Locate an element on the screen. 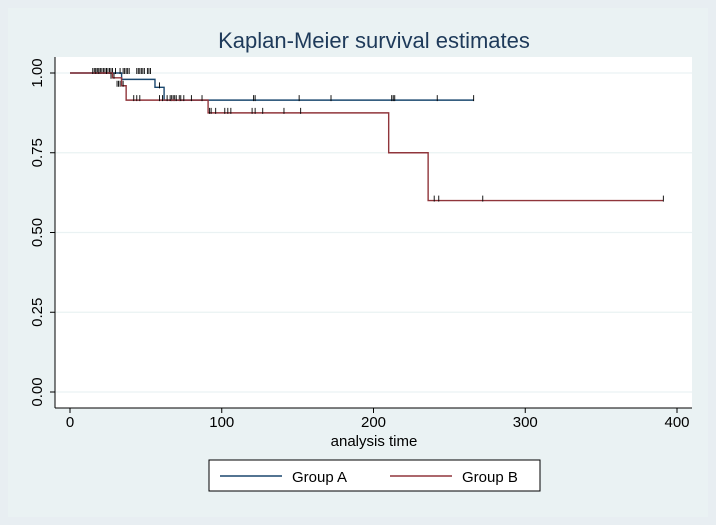 The height and width of the screenshot is (525, 716). x-tick-label: 400 is located at coordinates (676, 422).